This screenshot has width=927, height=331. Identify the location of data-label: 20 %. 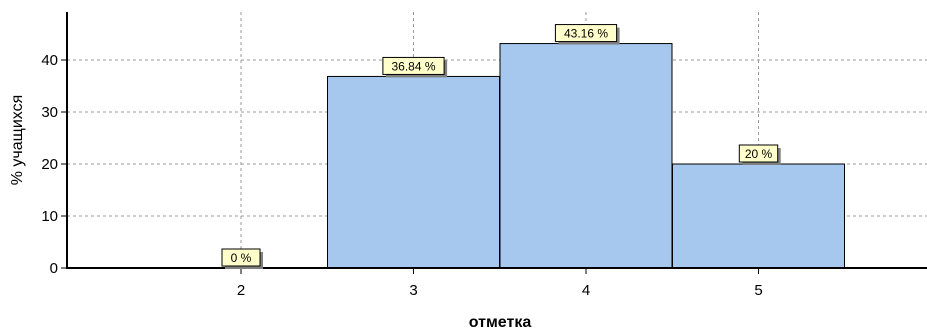
(759, 154).